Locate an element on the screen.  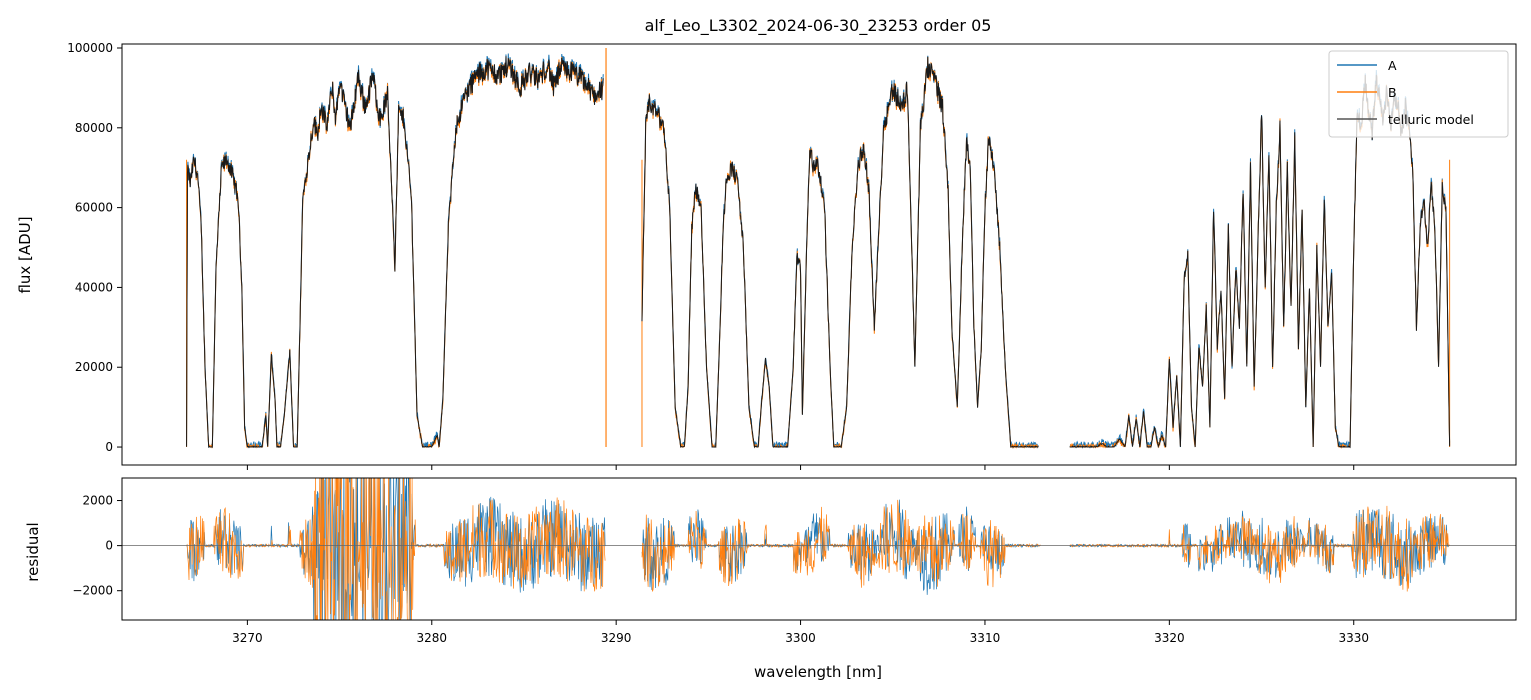
xtick-label: 3320 is located at coordinates (1169, 638).